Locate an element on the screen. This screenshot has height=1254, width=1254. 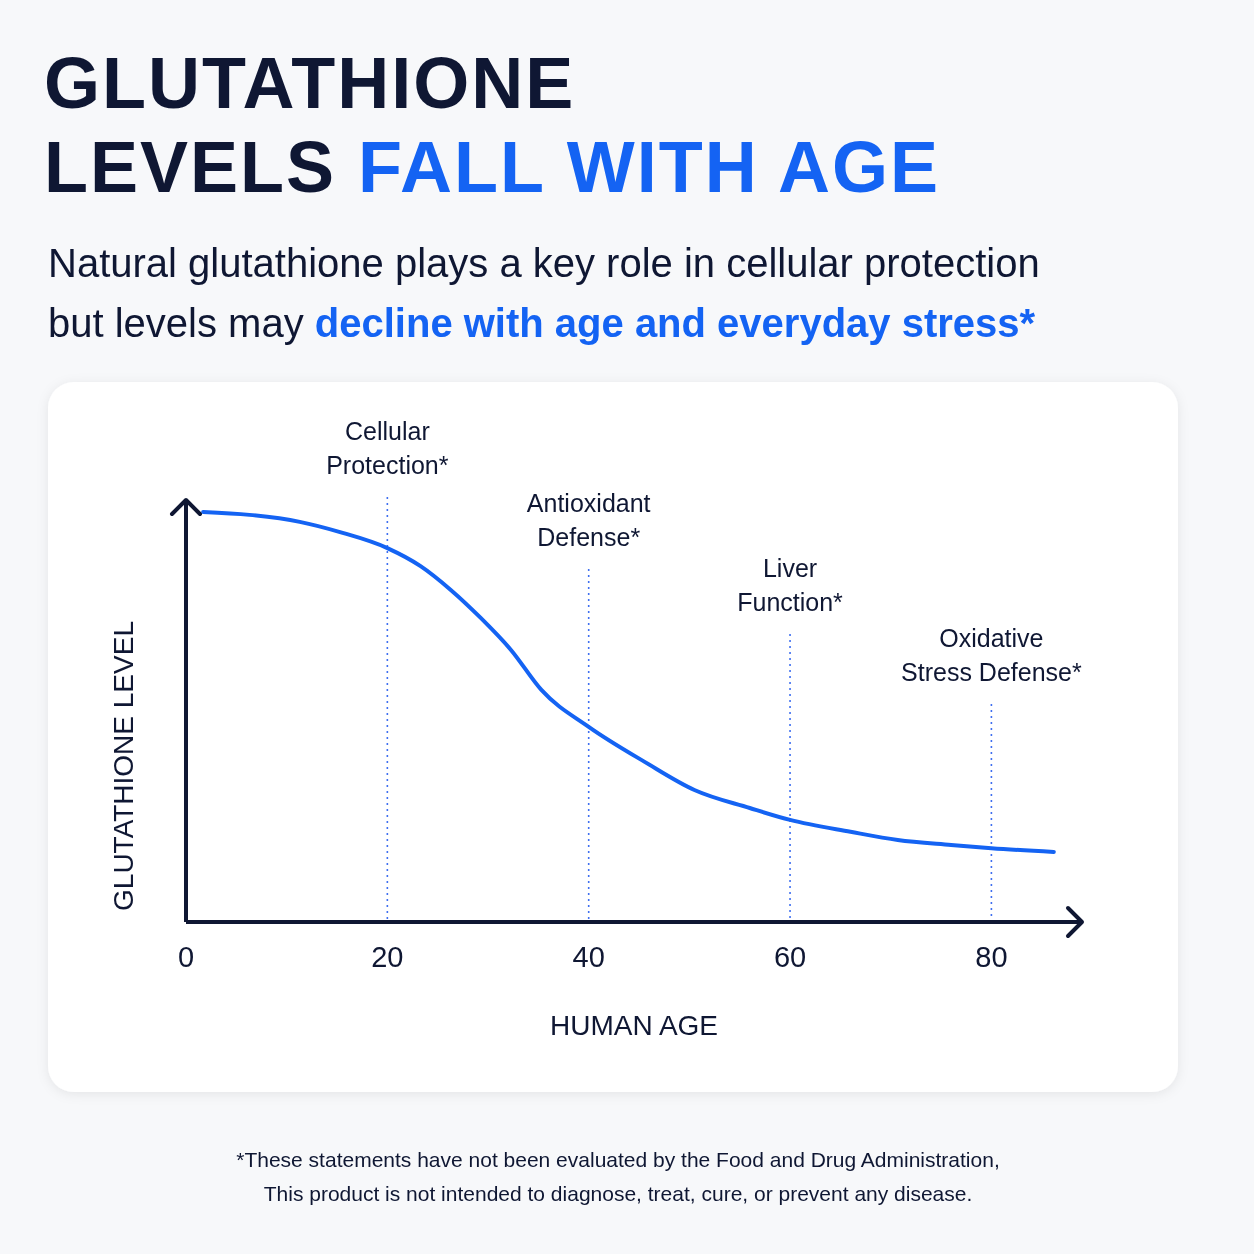
ref-line-label: Liver Function* is located at coordinates (790, 585).